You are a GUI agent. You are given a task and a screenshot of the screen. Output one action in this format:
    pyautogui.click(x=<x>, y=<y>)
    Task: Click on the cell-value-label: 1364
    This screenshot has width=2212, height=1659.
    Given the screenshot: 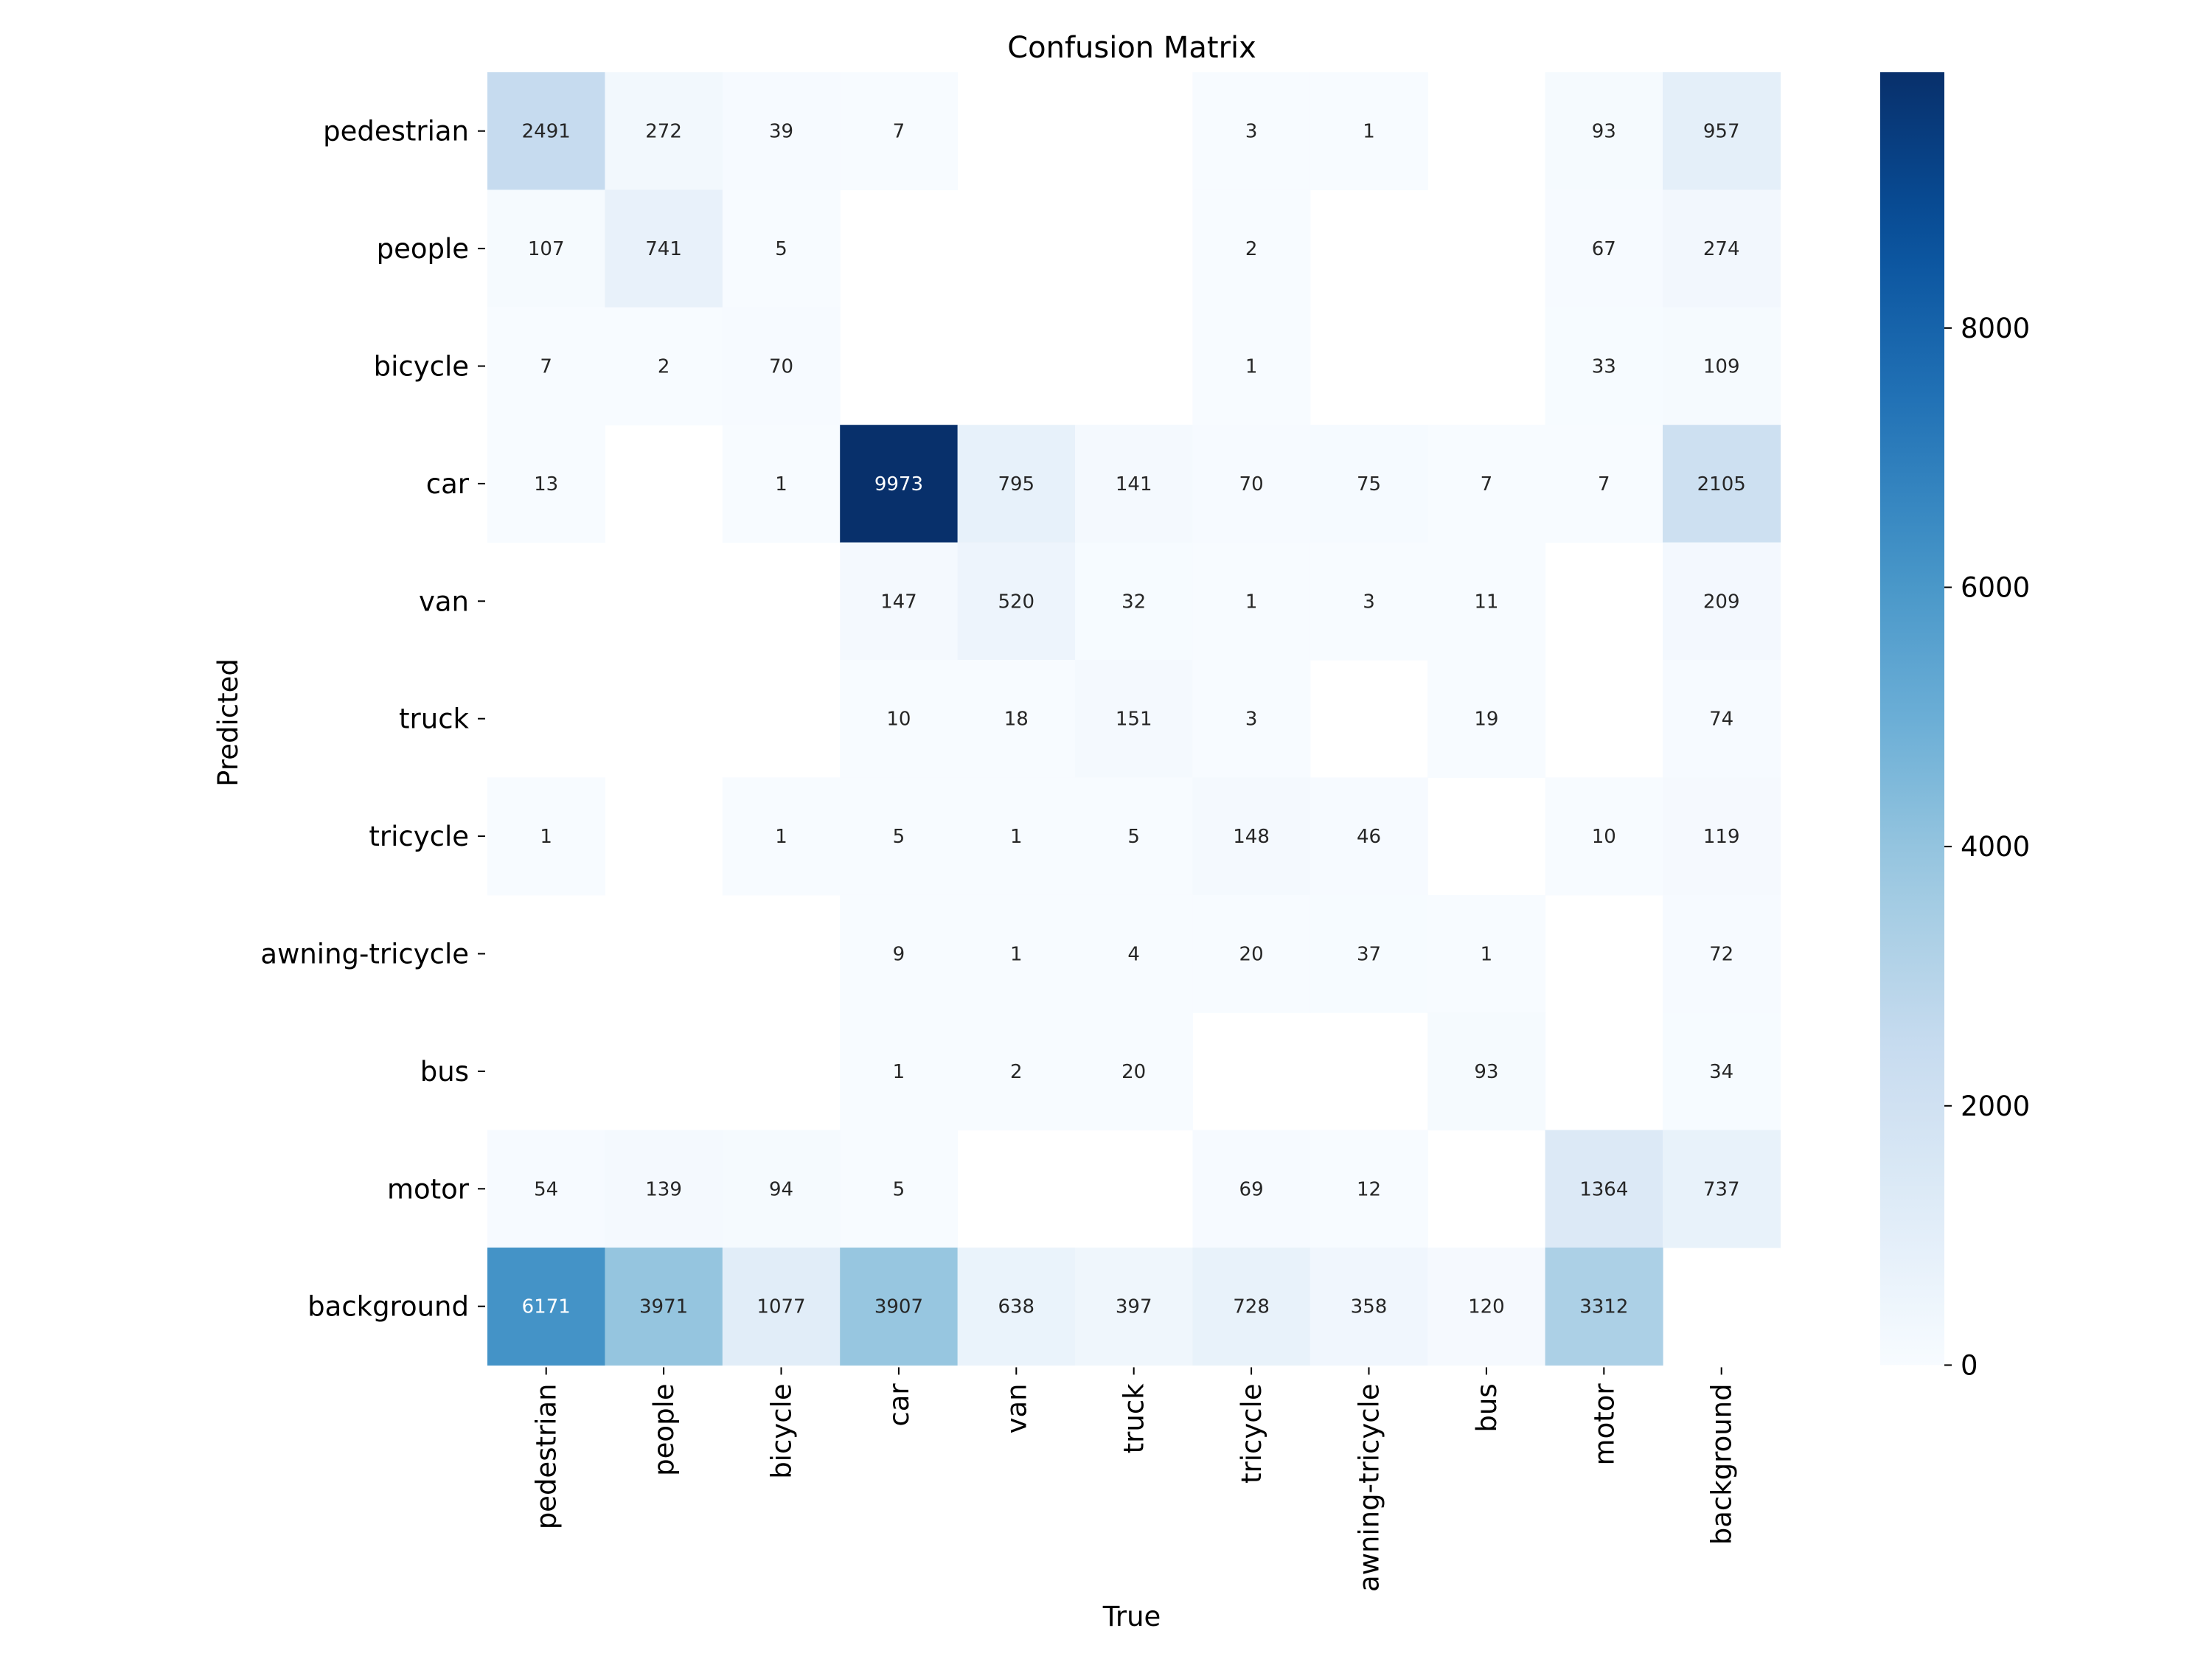 What is the action you would take?
    pyautogui.click(x=1603, y=1189)
    